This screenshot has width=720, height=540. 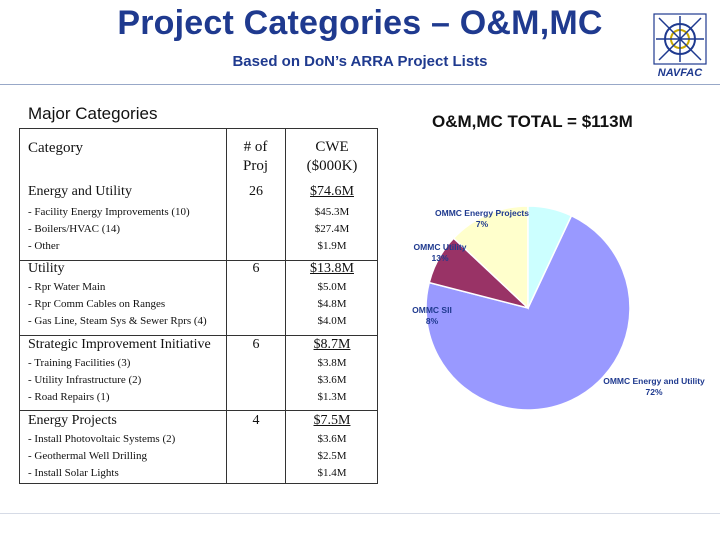 What do you see at coordinates (482, 224) in the screenshot?
I see `pie-pct-ommc-energy-projects: 7%` at bounding box center [482, 224].